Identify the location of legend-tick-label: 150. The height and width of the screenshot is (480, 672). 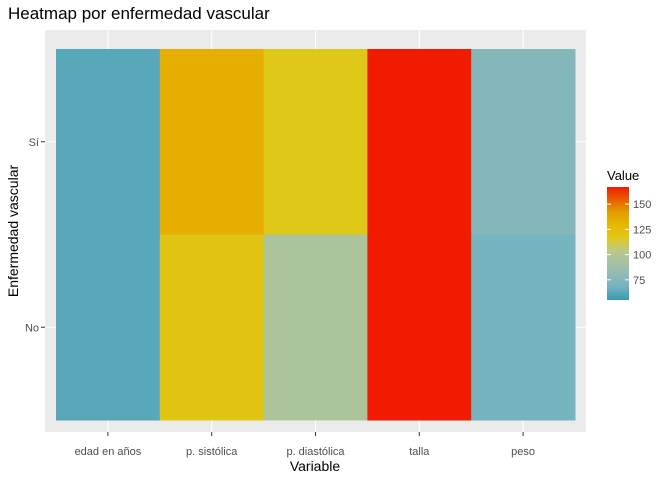
(642, 205).